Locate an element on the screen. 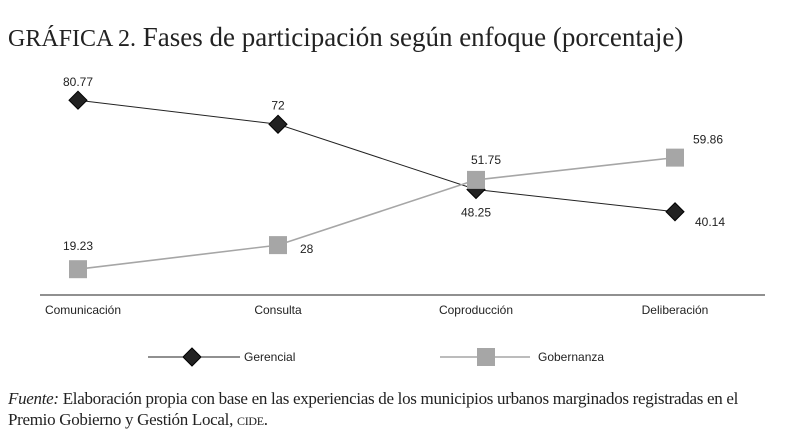 The image size is (791, 438). legend-label: Gerencial is located at coordinates (269, 357).